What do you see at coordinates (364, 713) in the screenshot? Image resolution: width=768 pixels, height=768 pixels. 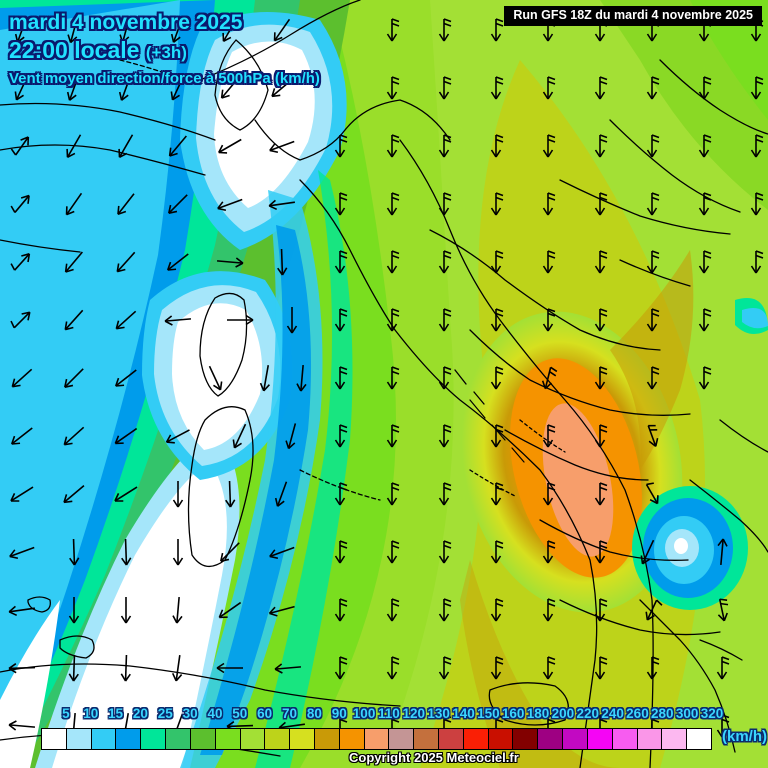 I see `color-scale-tick-label: 100` at bounding box center [364, 713].